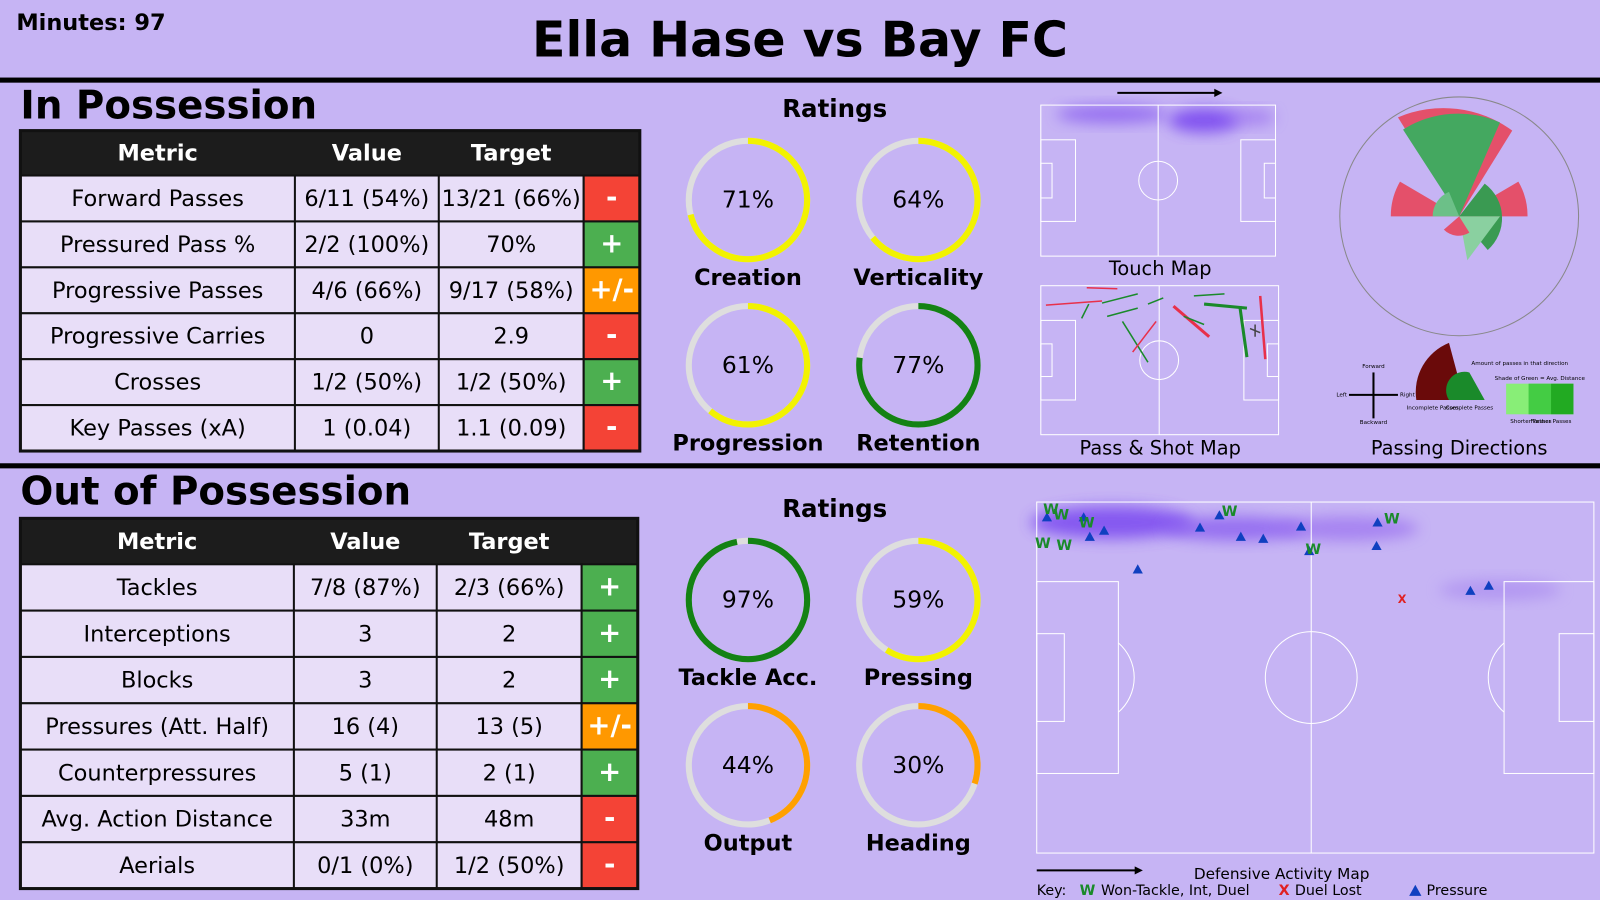  I want to click on legend-text: Left, so click(1341, 395).